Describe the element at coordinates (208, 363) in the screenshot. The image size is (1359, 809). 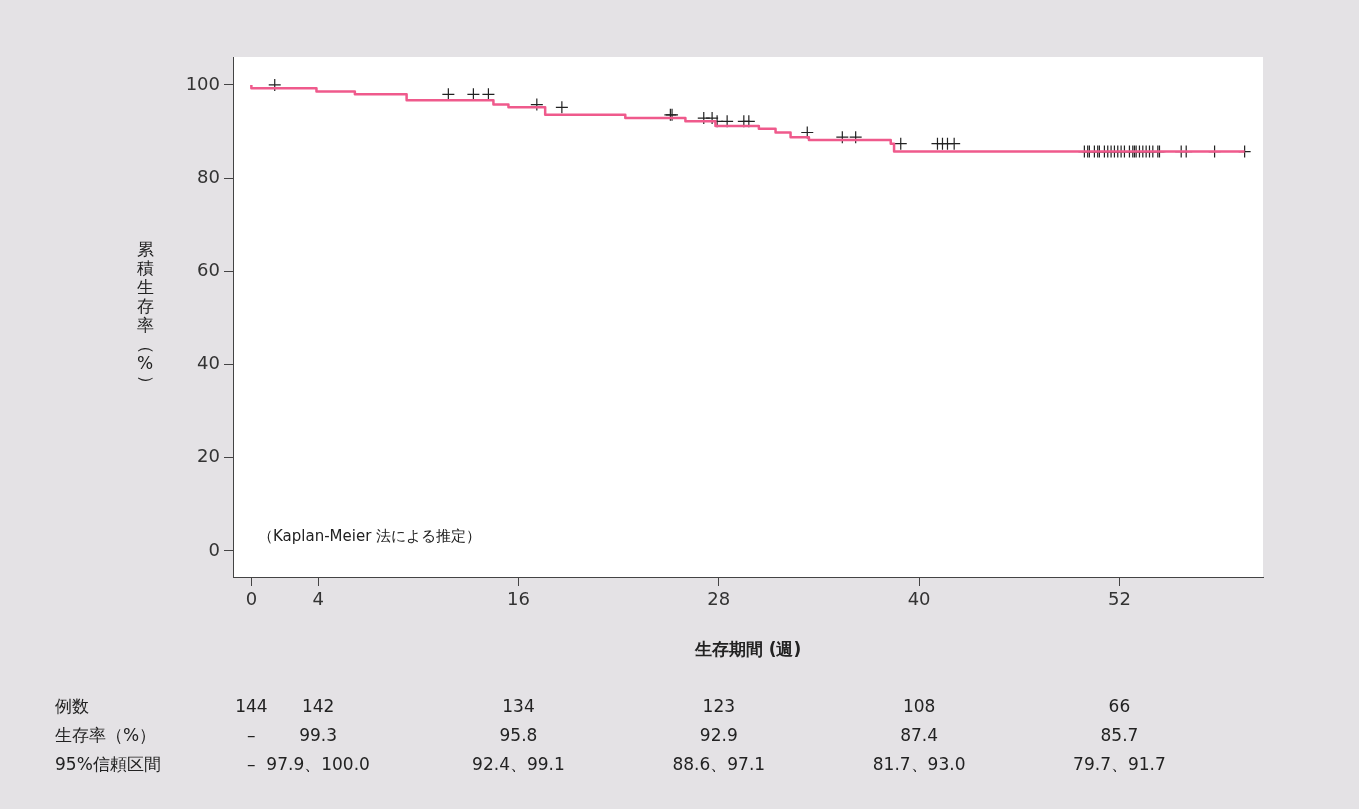
I see `y-tick-label: 40` at that location.